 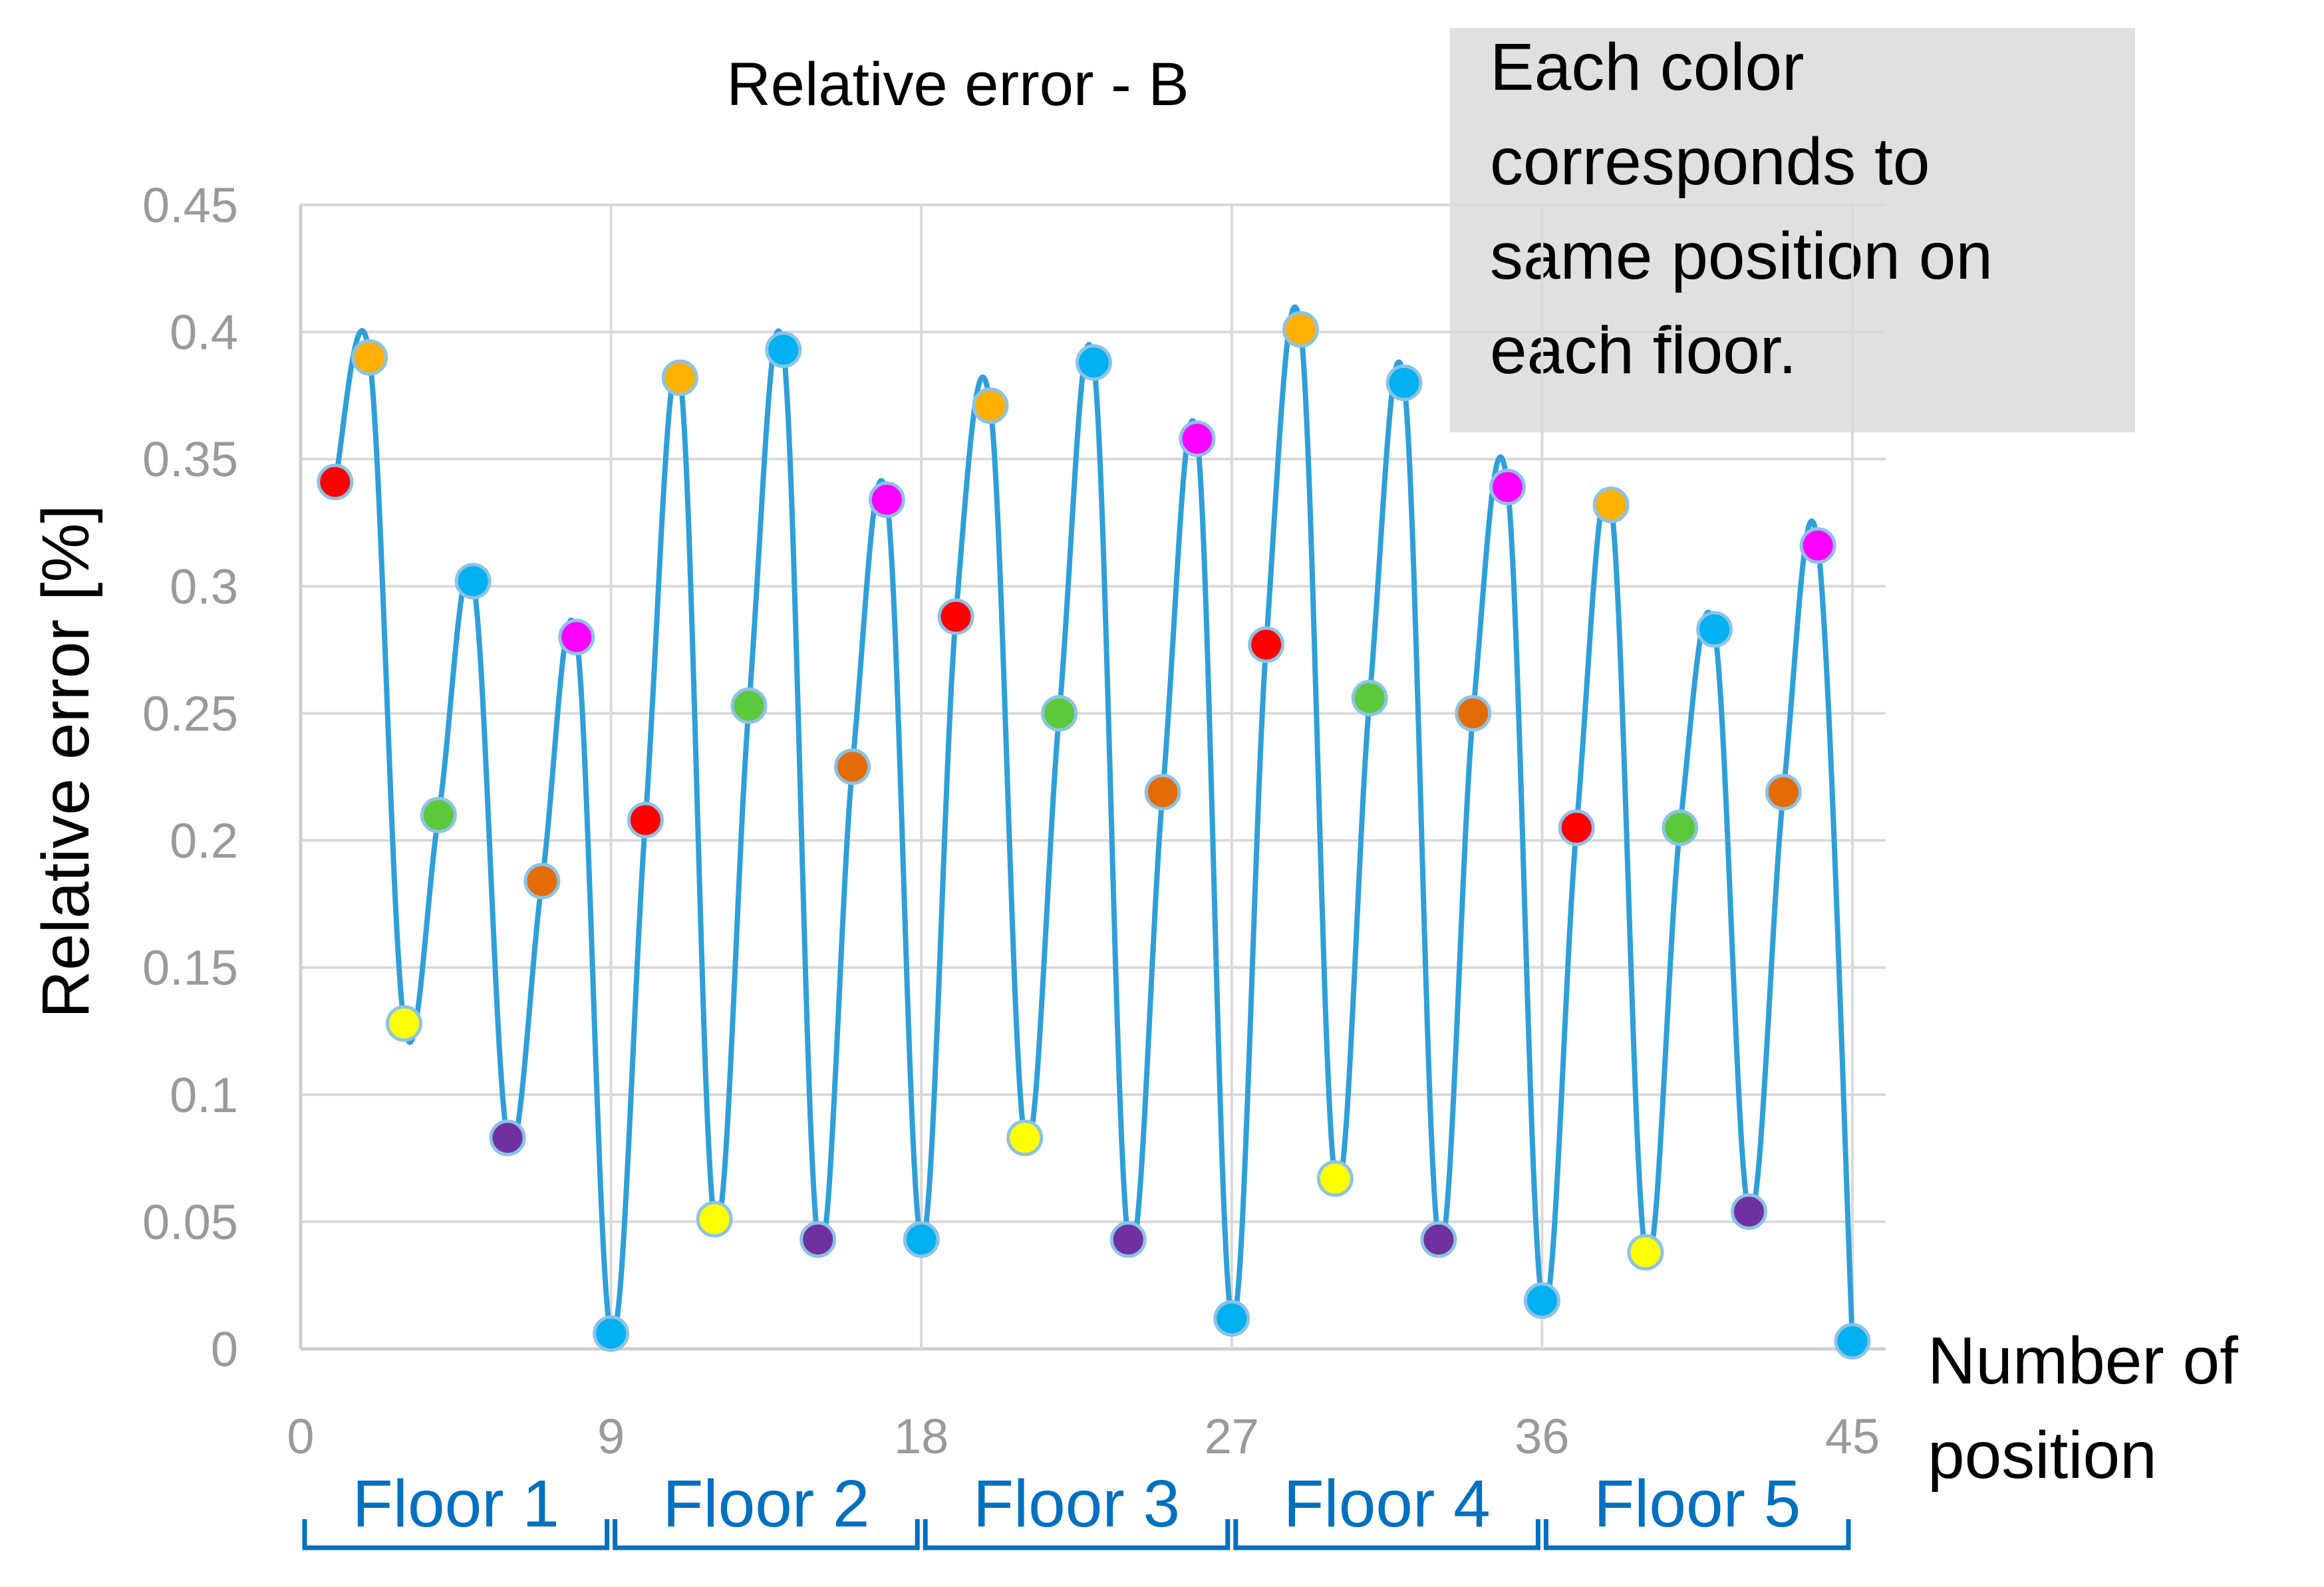 What do you see at coordinates (1542, 1436) in the screenshot?
I see `x-tick-label: 36` at bounding box center [1542, 1436].